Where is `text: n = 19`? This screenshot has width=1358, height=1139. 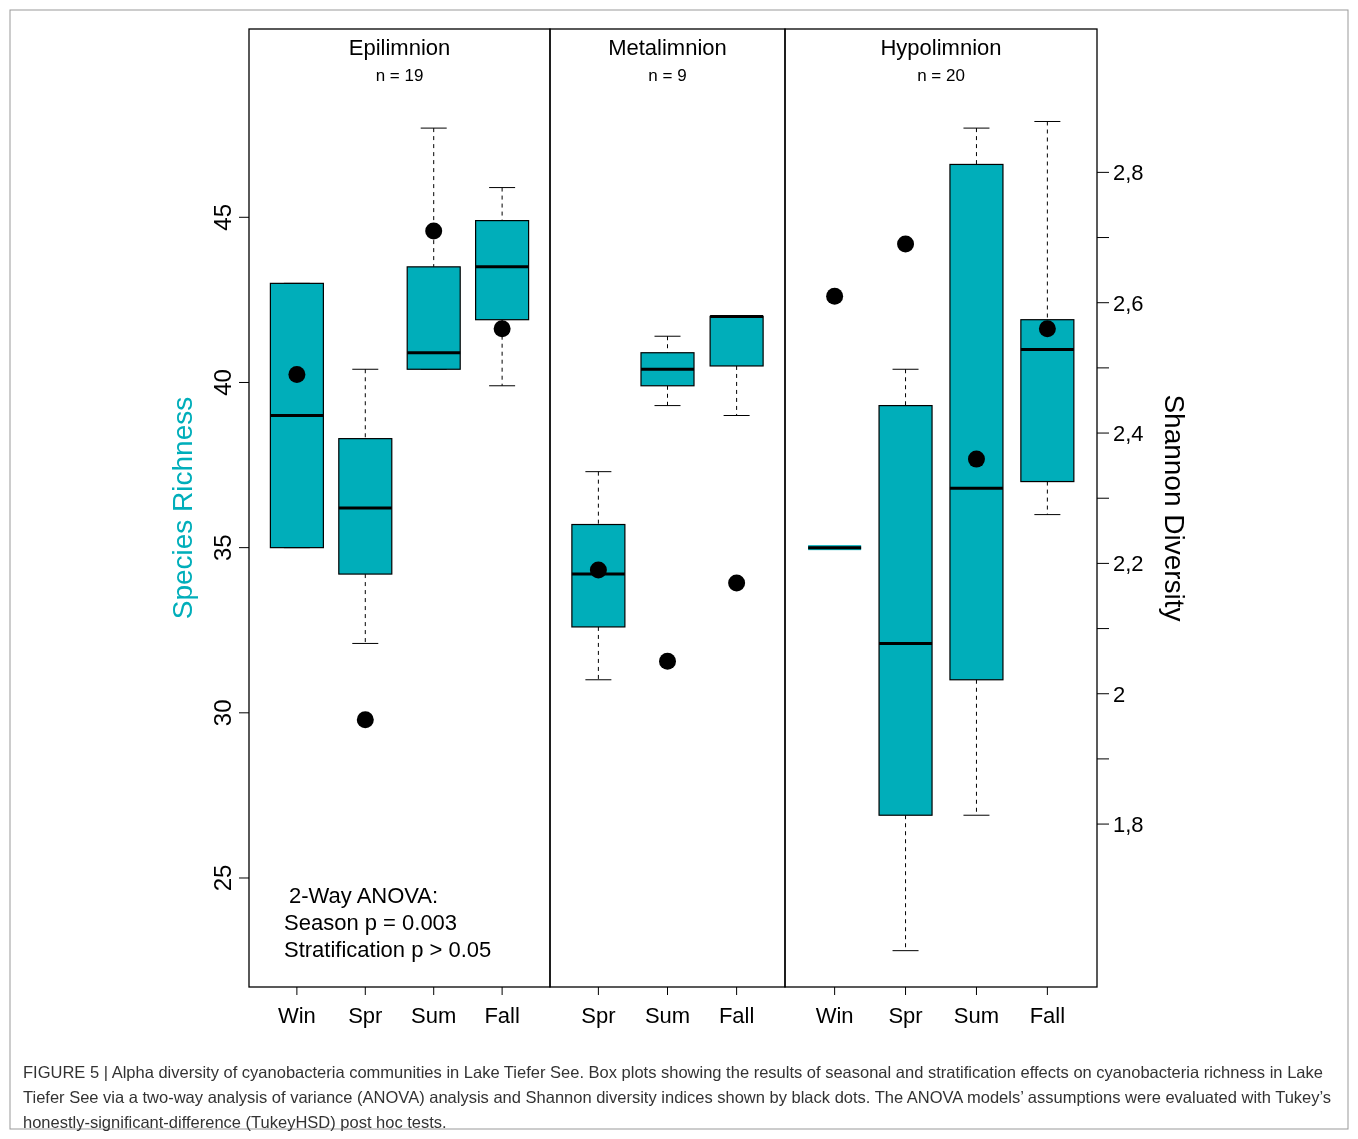
text: n = 19 is located at coordinates (399, 75).